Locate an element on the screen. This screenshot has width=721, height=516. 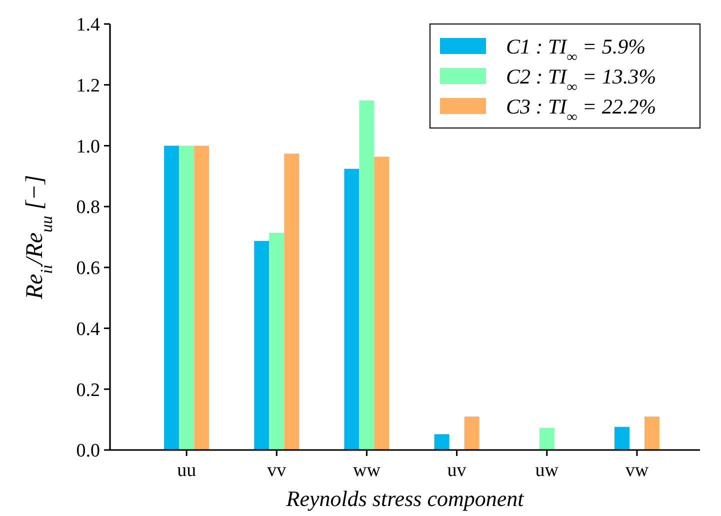
y-tick-label: 1.4 is located at coordinates (88, 25).